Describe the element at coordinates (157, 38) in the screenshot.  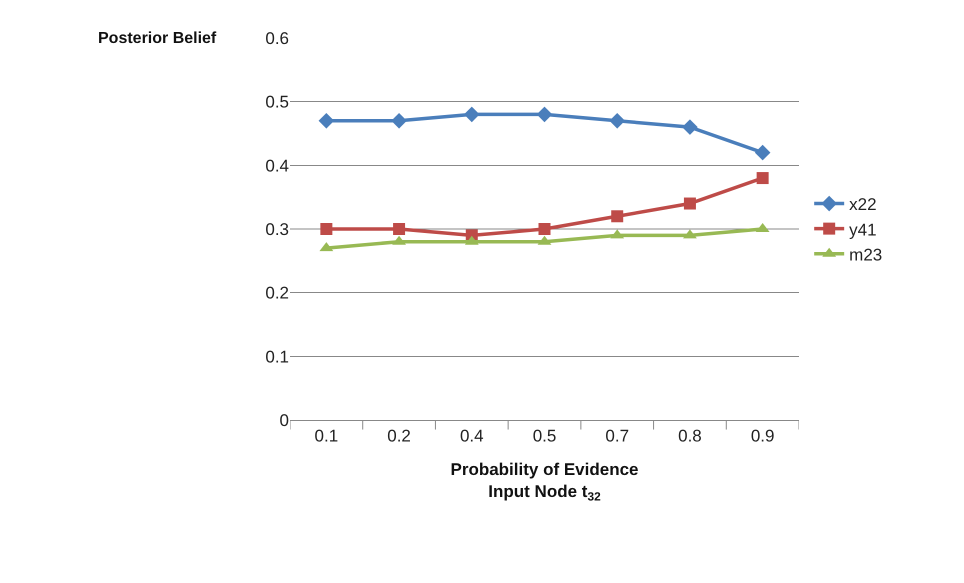
I see `y-axis-title: Posterior Belief` at that location.